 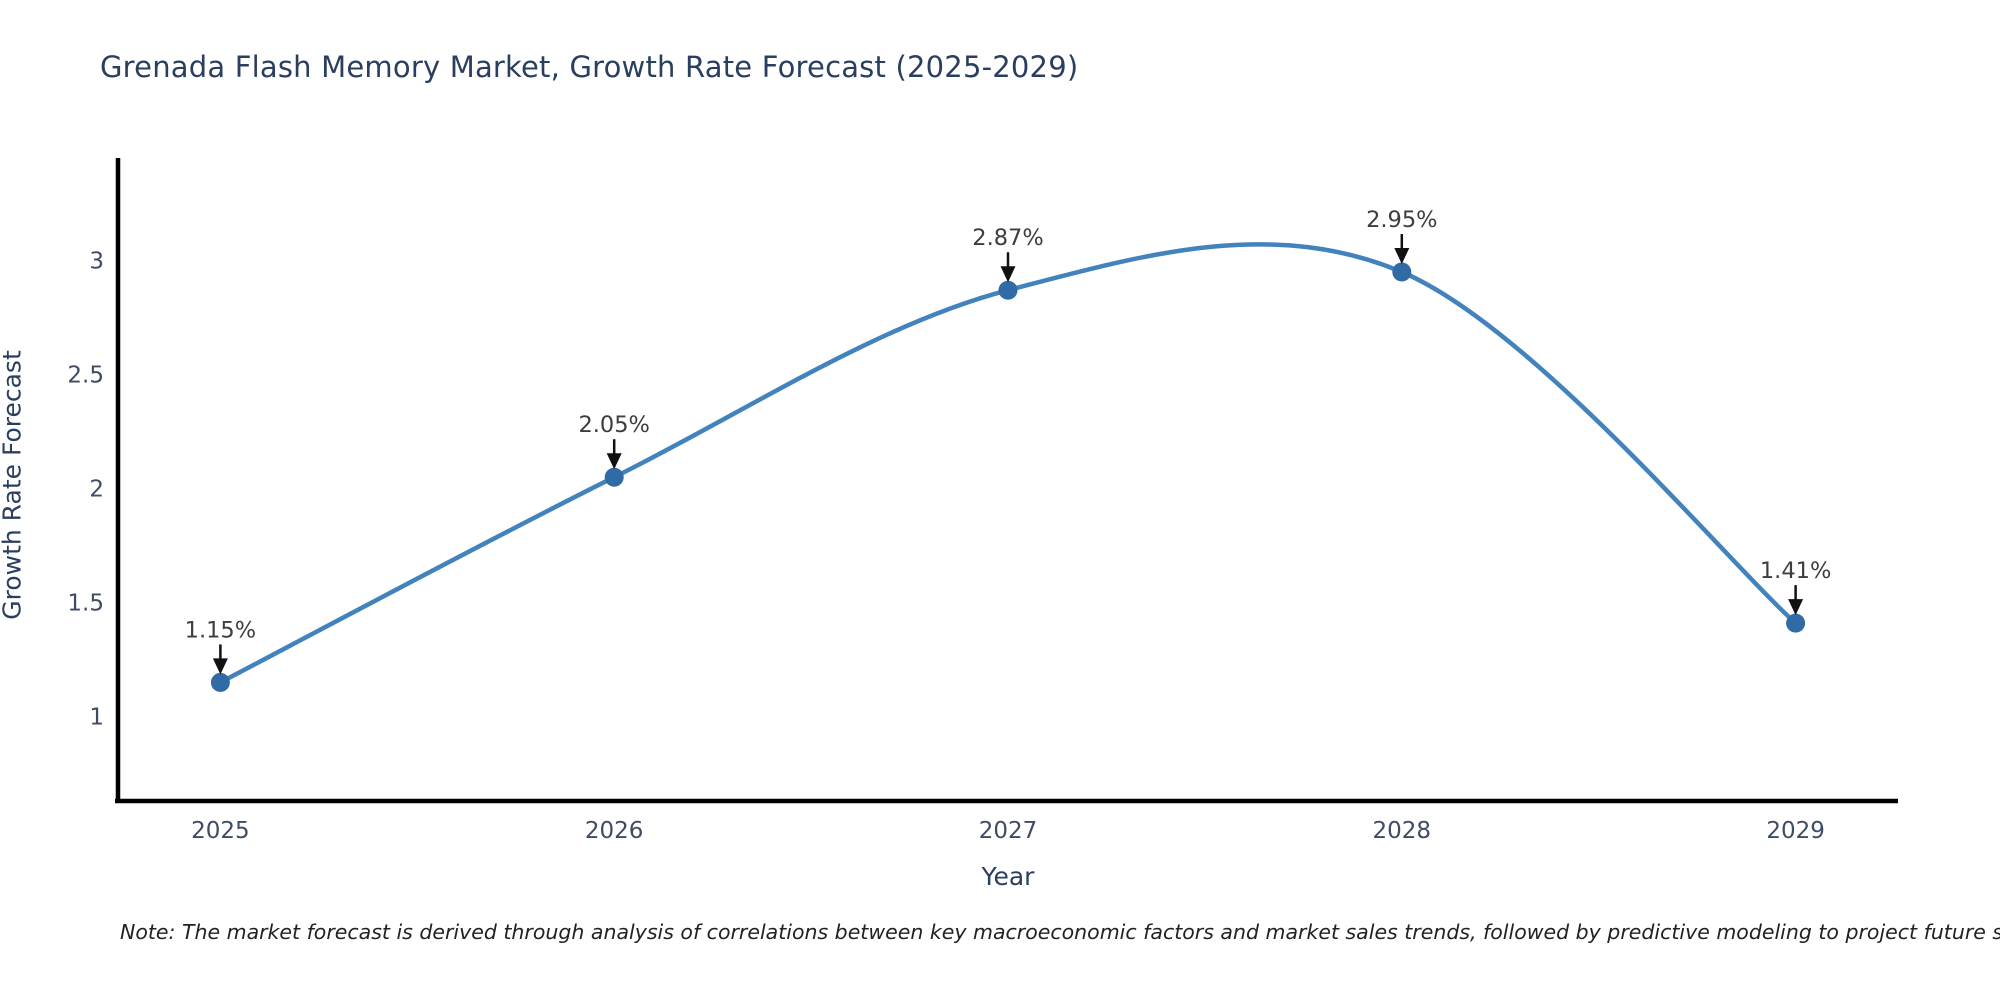 I want to click on data-point-label: 2.87%, so click(x=1007, y=238).